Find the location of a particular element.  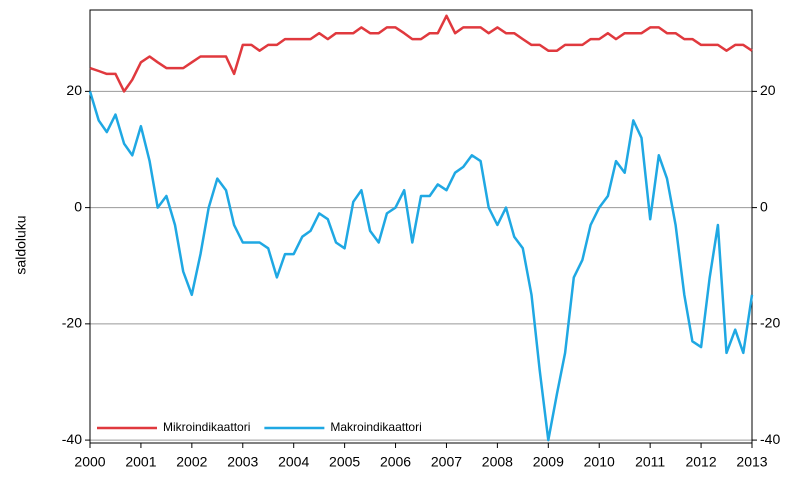

x-tick-label: 2000 is located at coordinates (89, 462).